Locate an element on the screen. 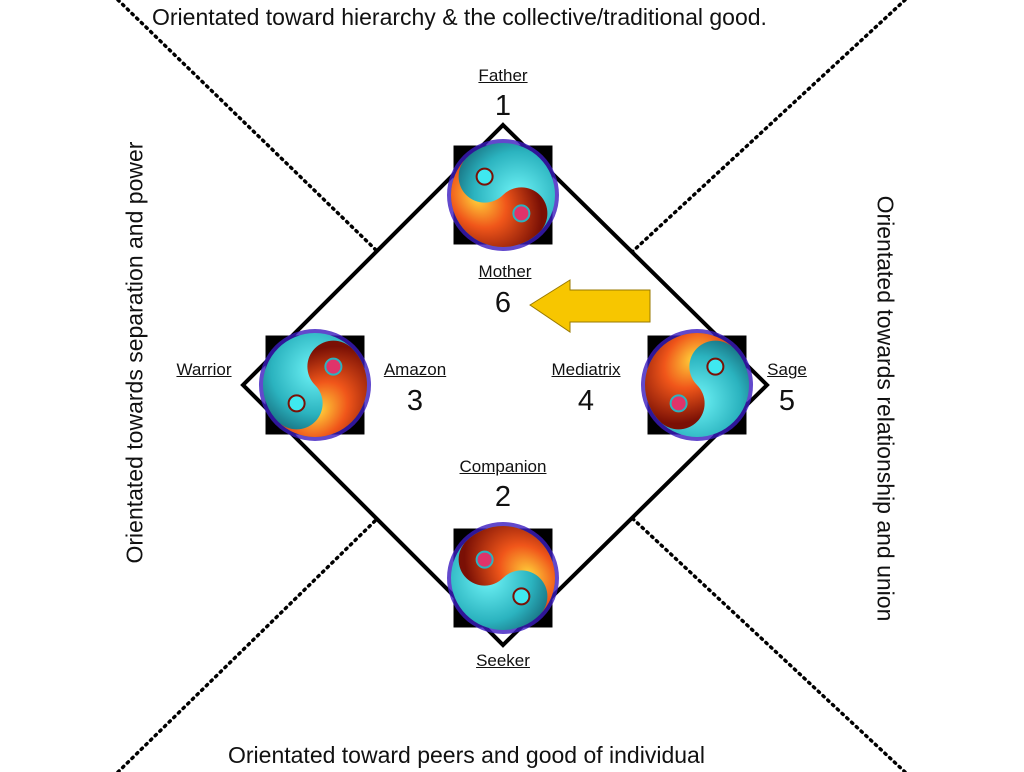  label-mediatrix: Mediatrix is located at coordinates (586, 369).